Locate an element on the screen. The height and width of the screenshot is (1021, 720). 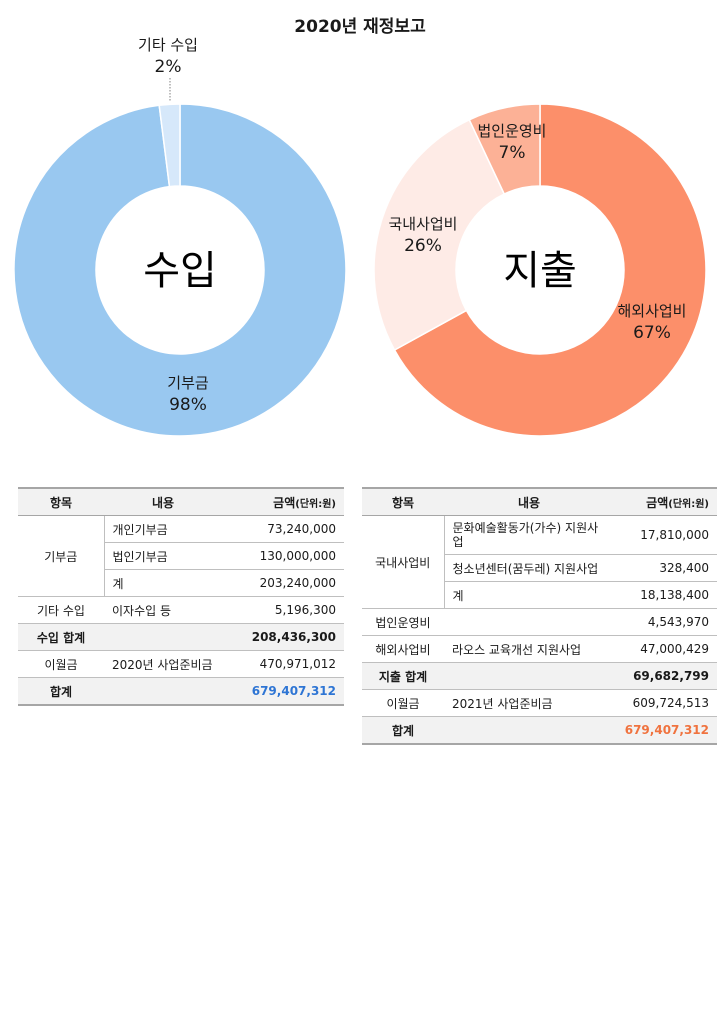
row-amount: 130,000,000 is located at coordinates (283, 556).